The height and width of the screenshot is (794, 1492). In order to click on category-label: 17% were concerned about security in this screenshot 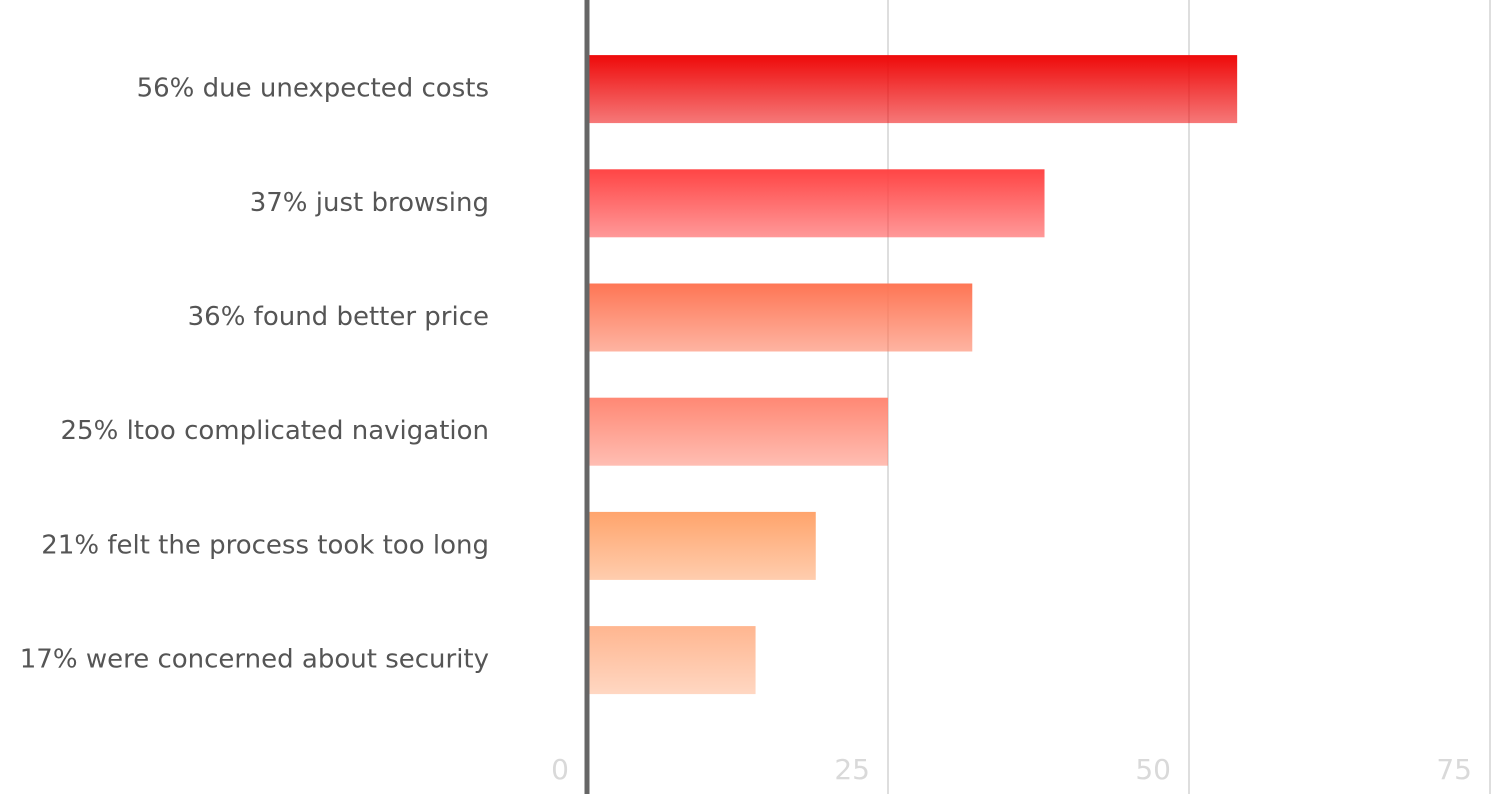, I will do `click(254, 660)`.